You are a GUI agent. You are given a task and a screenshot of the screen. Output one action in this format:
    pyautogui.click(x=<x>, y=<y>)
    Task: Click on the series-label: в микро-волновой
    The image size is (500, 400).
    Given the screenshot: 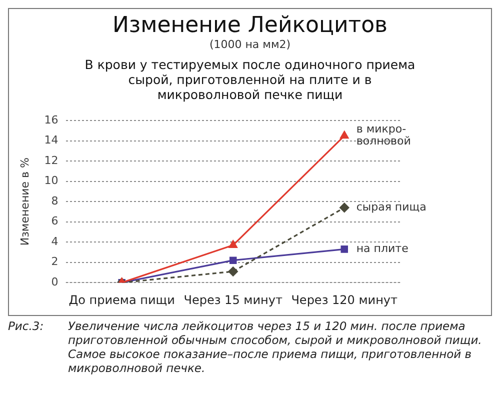 What is the action you would take?
    pyautogui.click(x=383, y=135)
    